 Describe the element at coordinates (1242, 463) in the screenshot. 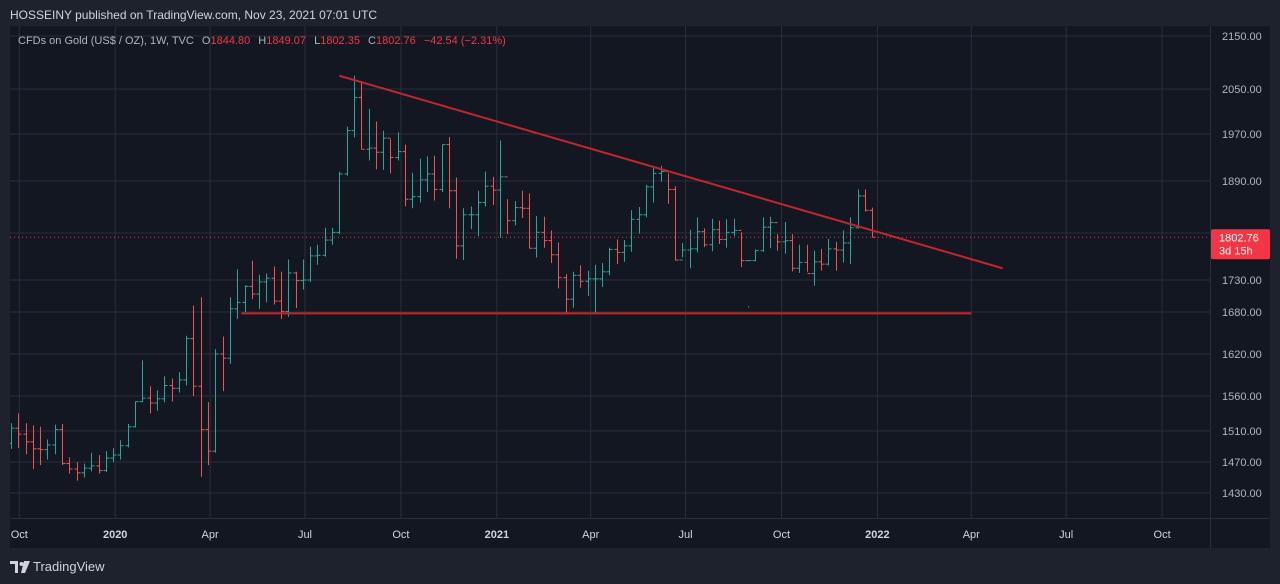

I see `price-tick-label: 1470.00` at that location.